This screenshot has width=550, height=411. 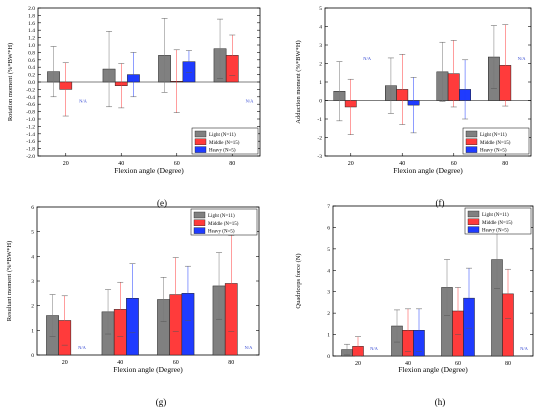 What do you see at coordinates (319, 120) in the screenshot?
I see `y-tick-label: -1` at bounding box center [319, 120].